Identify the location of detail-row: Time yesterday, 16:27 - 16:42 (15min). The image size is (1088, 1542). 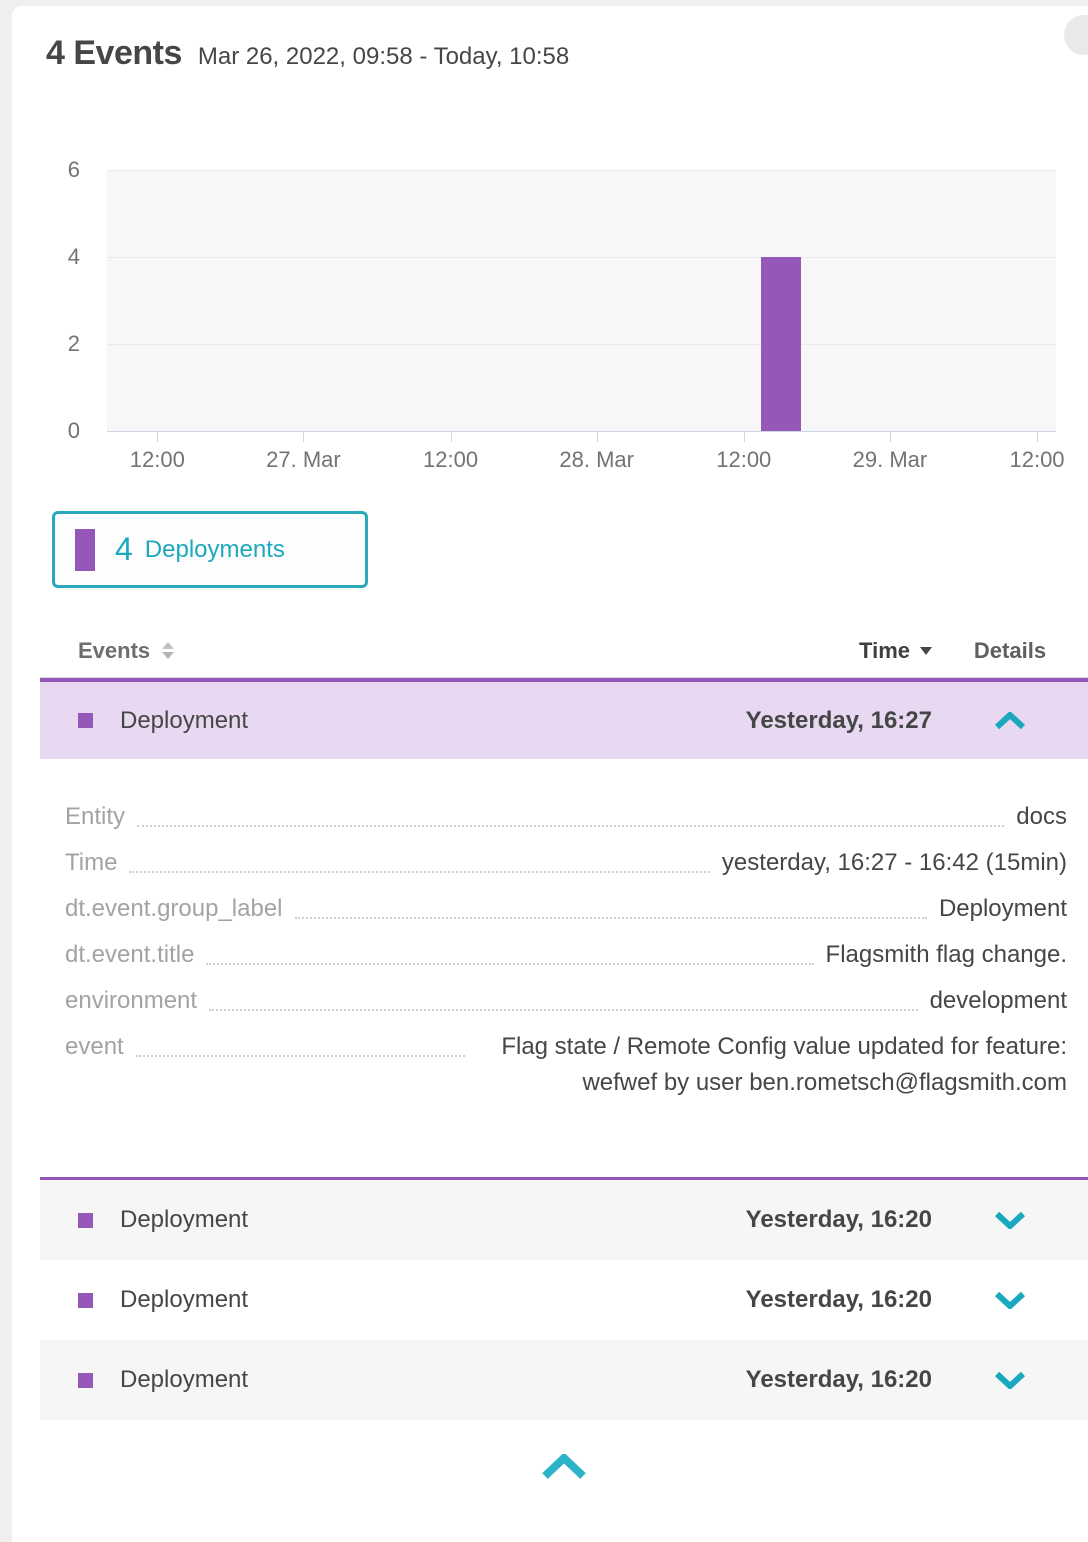
(566, 863).